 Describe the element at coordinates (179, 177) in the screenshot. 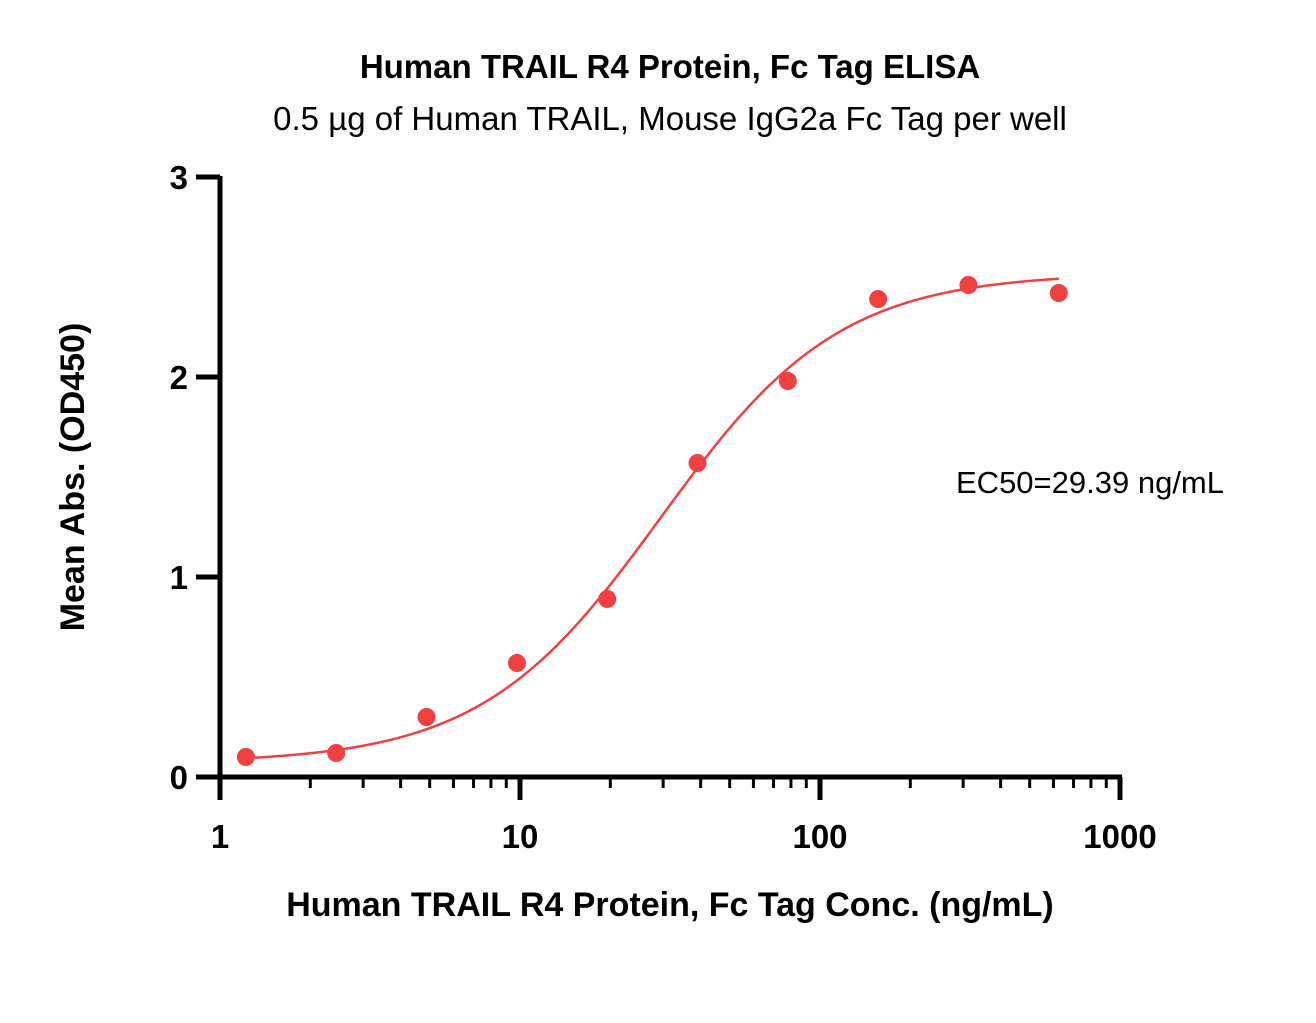

I see `y-tick-label-3: 3` at that location.